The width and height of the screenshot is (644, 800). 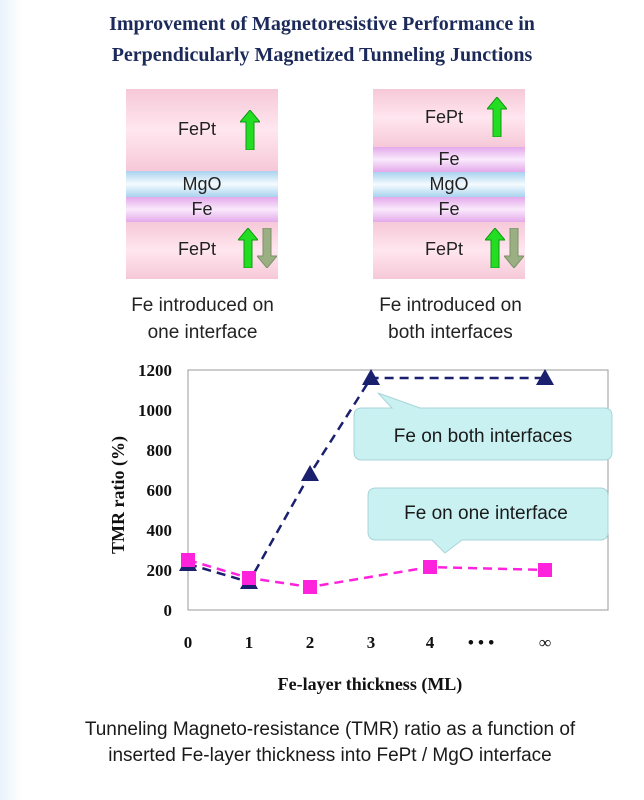 I want to click on x-axis-ticks: 0 1 2 3 4 • • • ∞, so click(x=367, y=642).